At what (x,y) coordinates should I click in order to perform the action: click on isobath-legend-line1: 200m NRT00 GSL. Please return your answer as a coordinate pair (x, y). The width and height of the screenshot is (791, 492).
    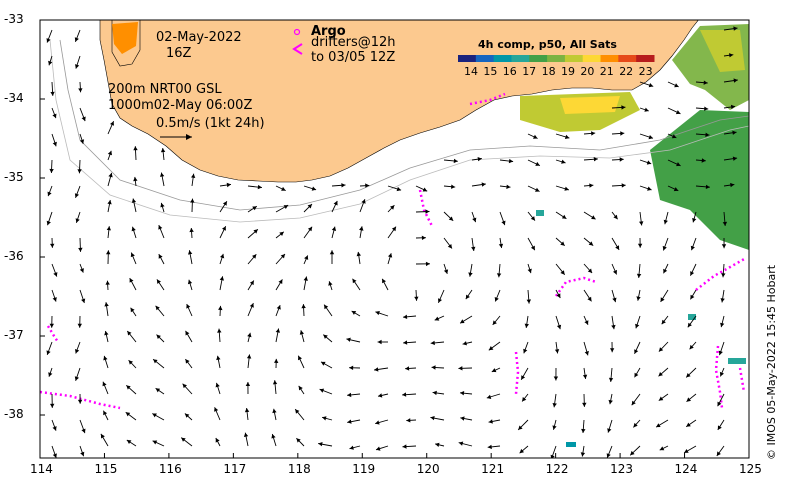
    Looking at the image, I should click on (165, 89).